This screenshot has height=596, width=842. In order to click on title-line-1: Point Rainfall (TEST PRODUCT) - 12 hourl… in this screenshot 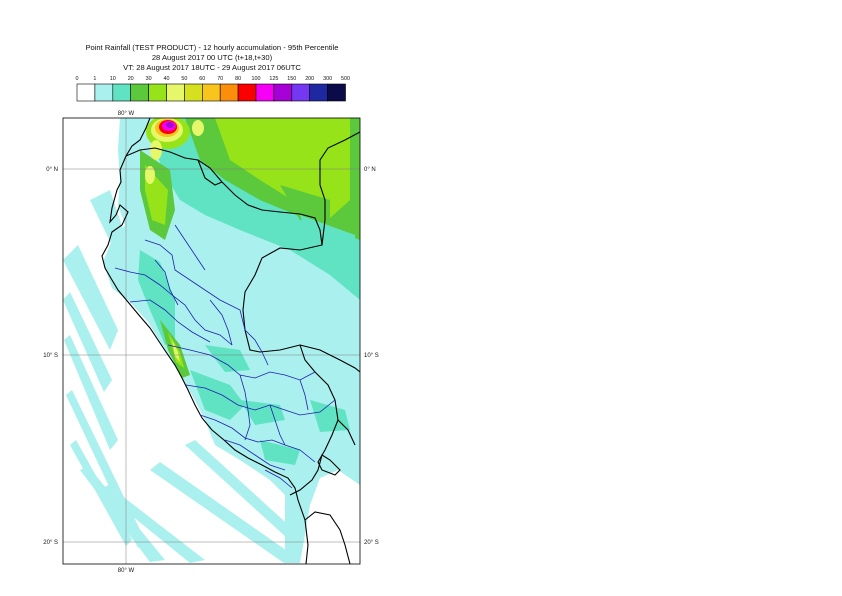, I will do `click(212, 47)`.